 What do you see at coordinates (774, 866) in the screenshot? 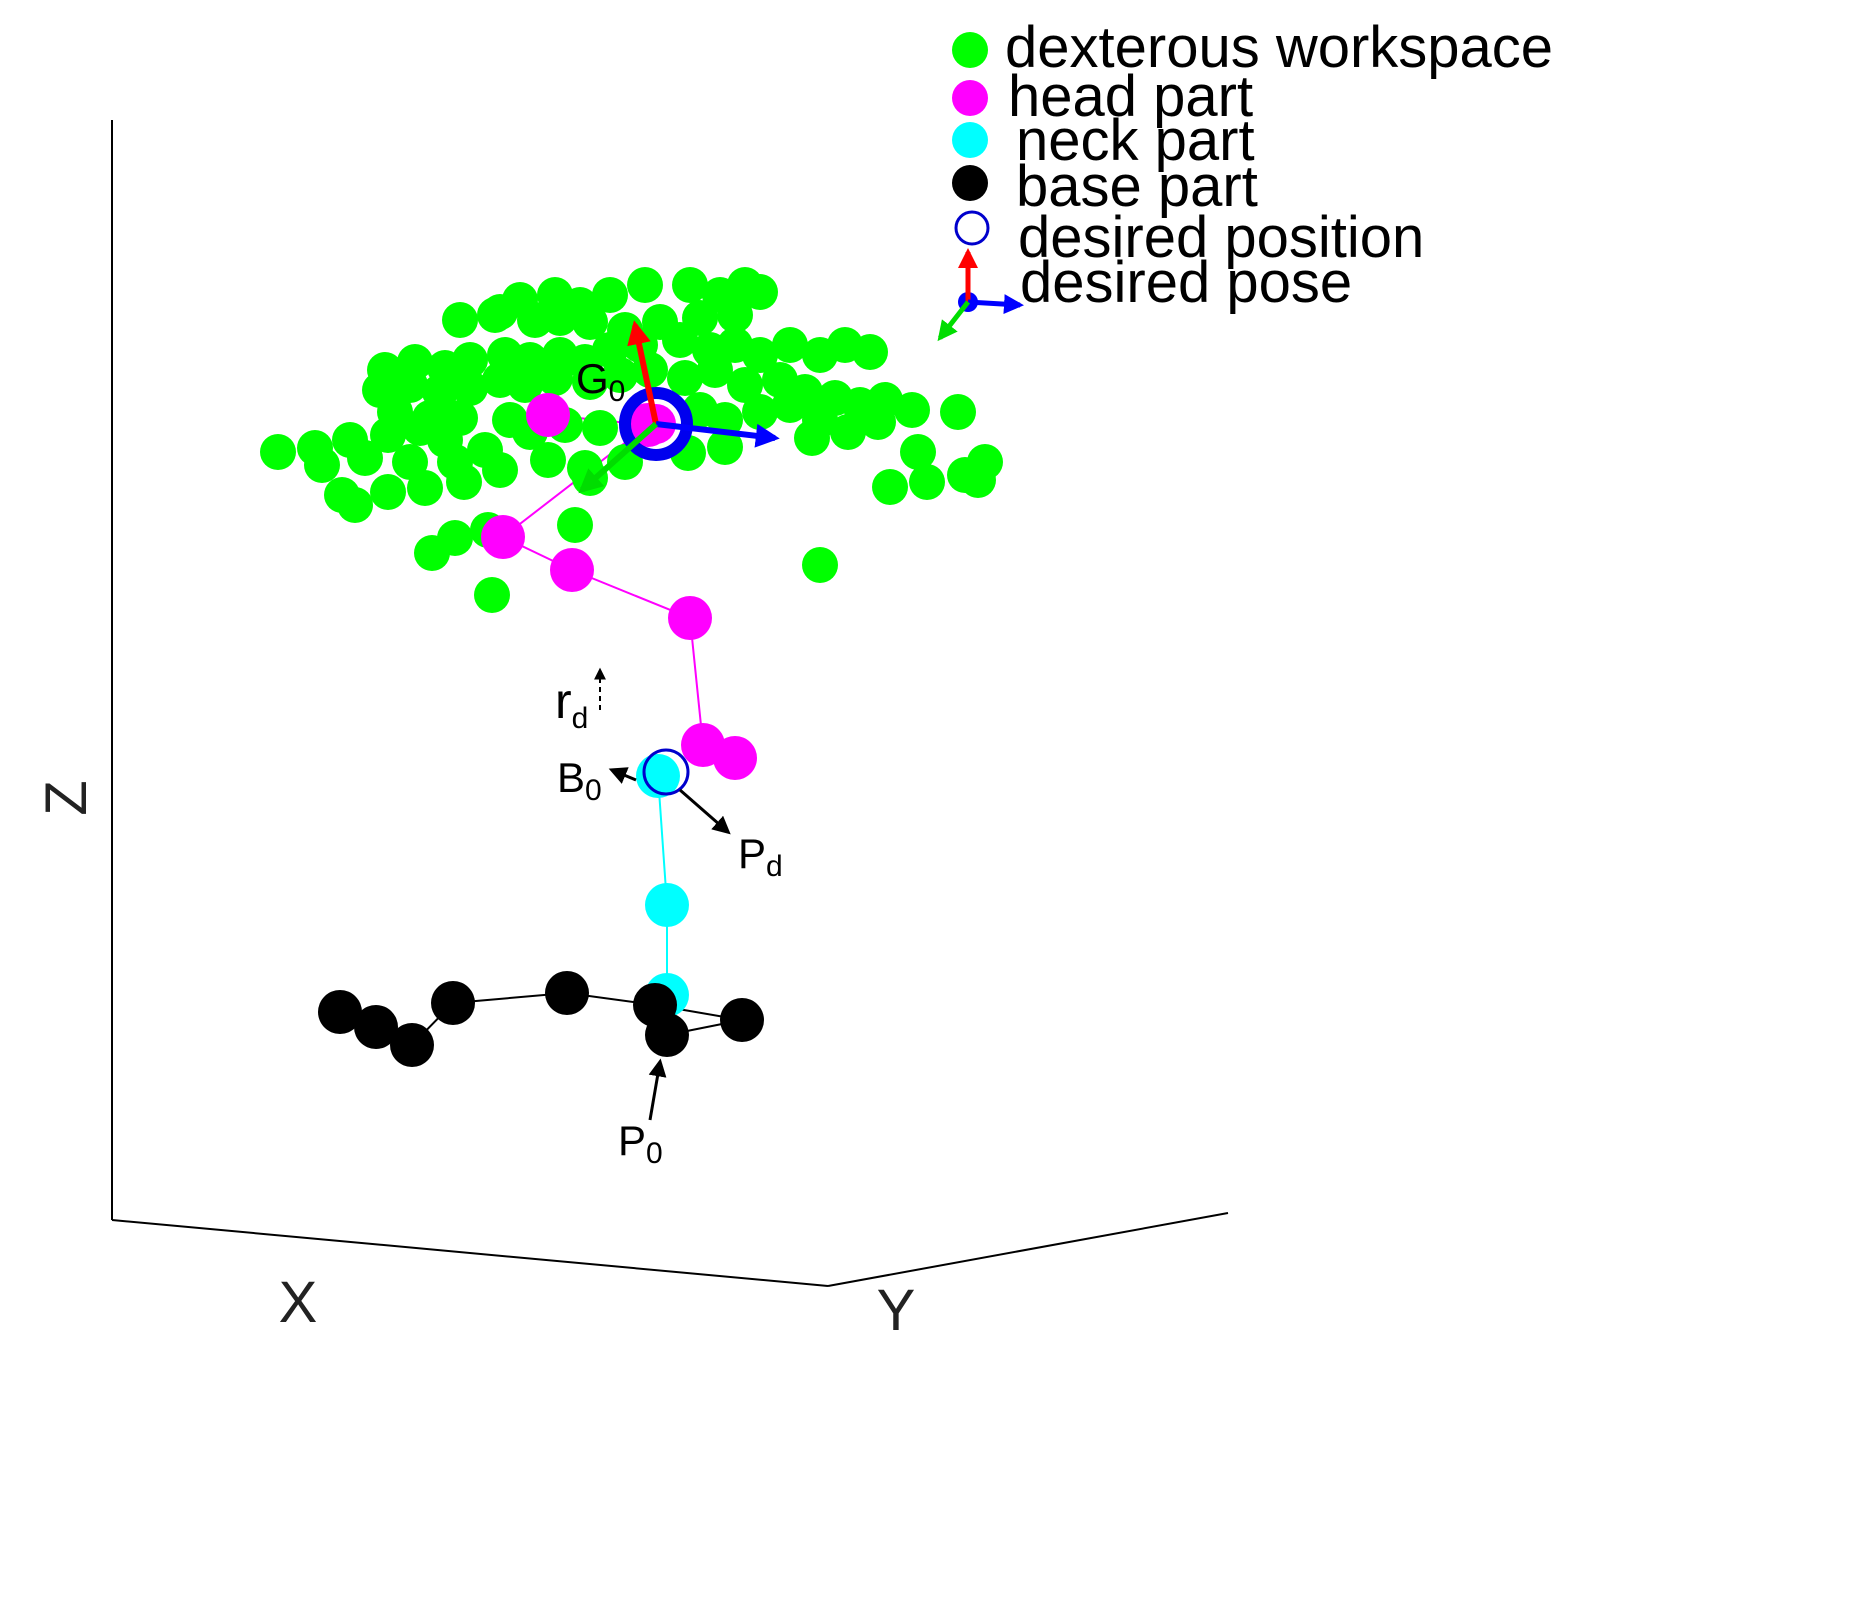
I see `annotation-pd-sub: d` at bounding box center [774, 866].